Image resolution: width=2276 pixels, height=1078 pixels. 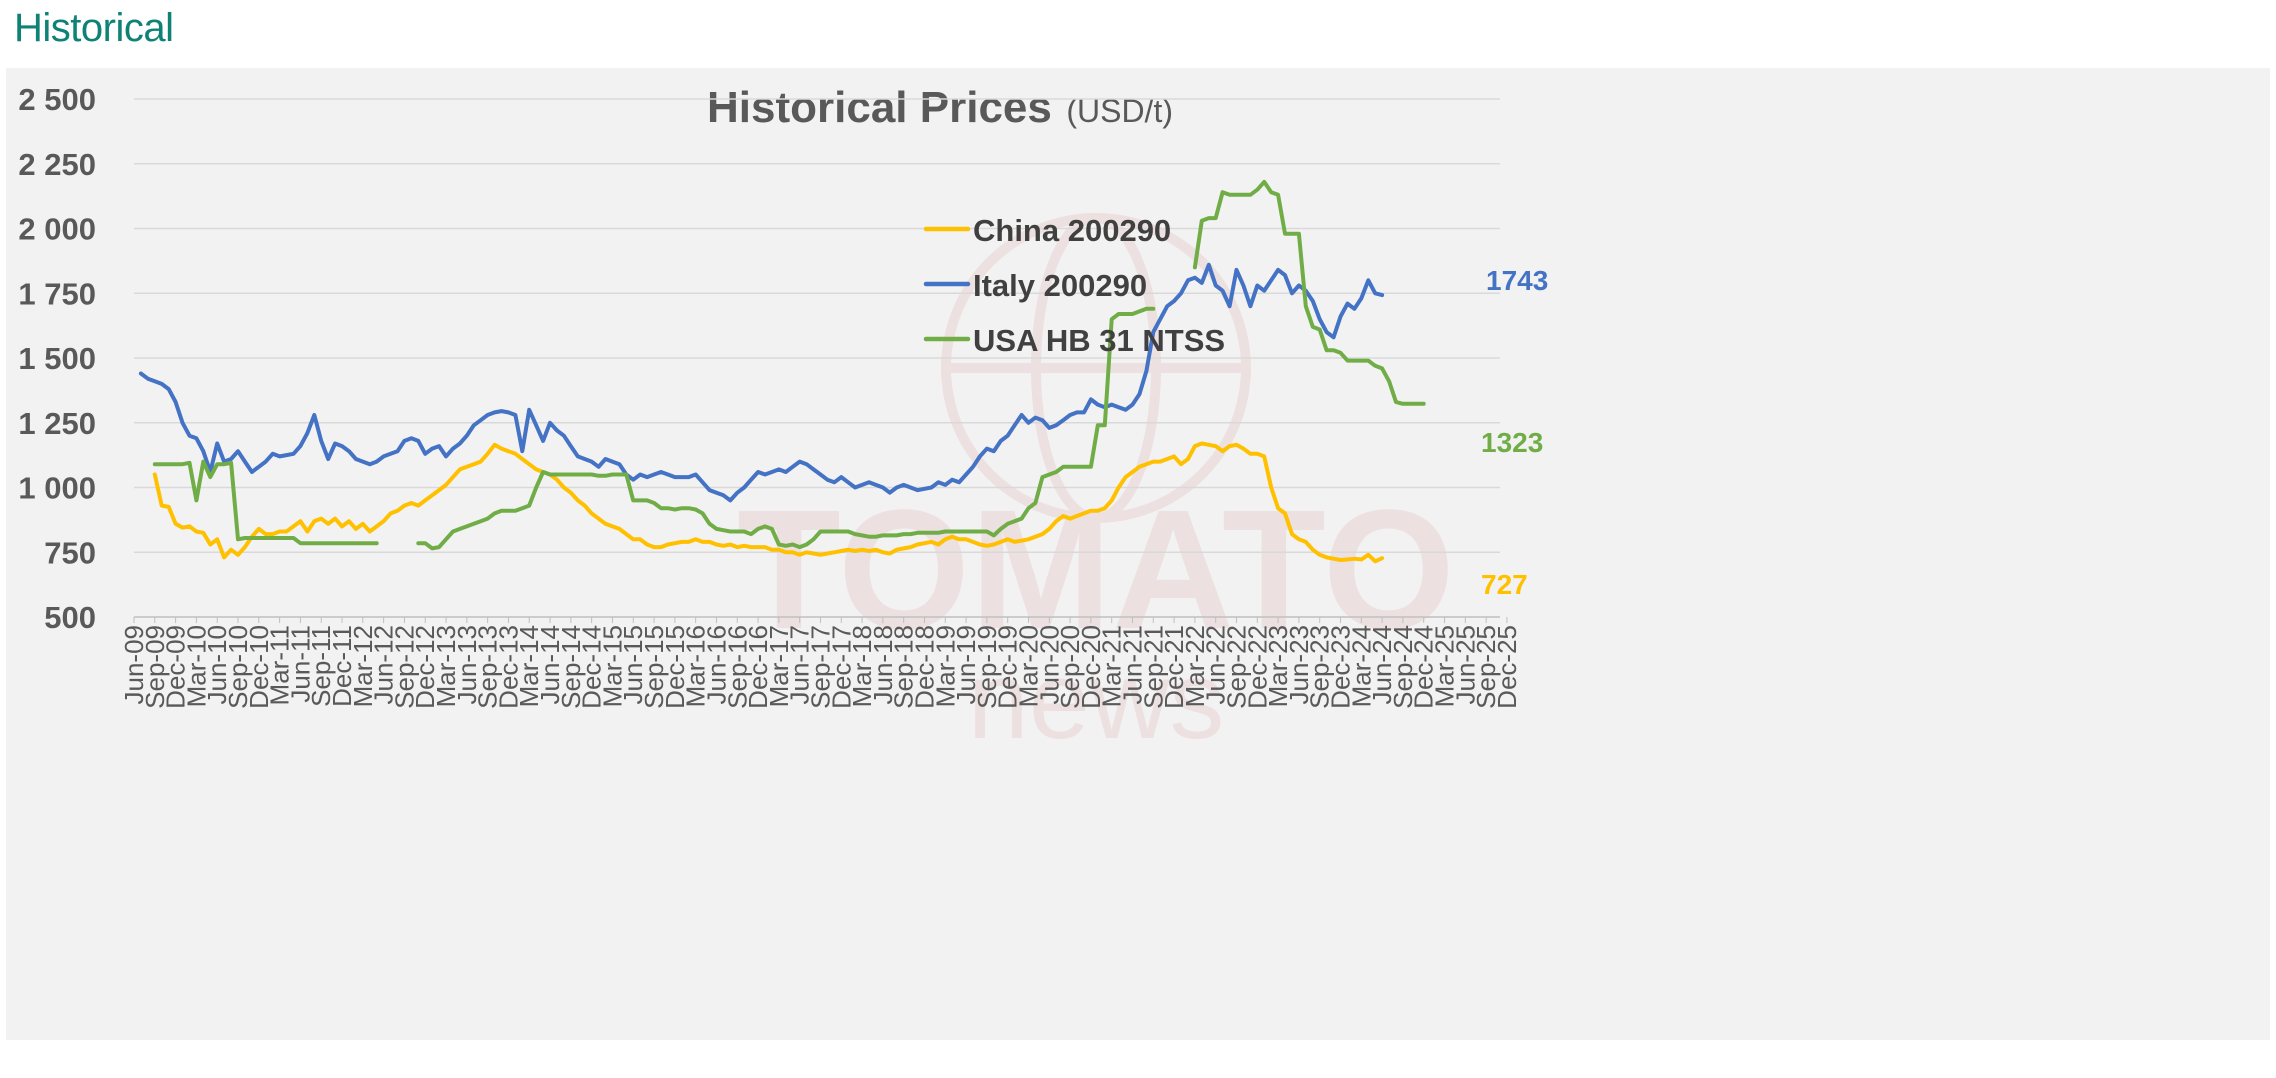 I want to click on x-tick-label: Sep-25, so click(x=1486, y=667).